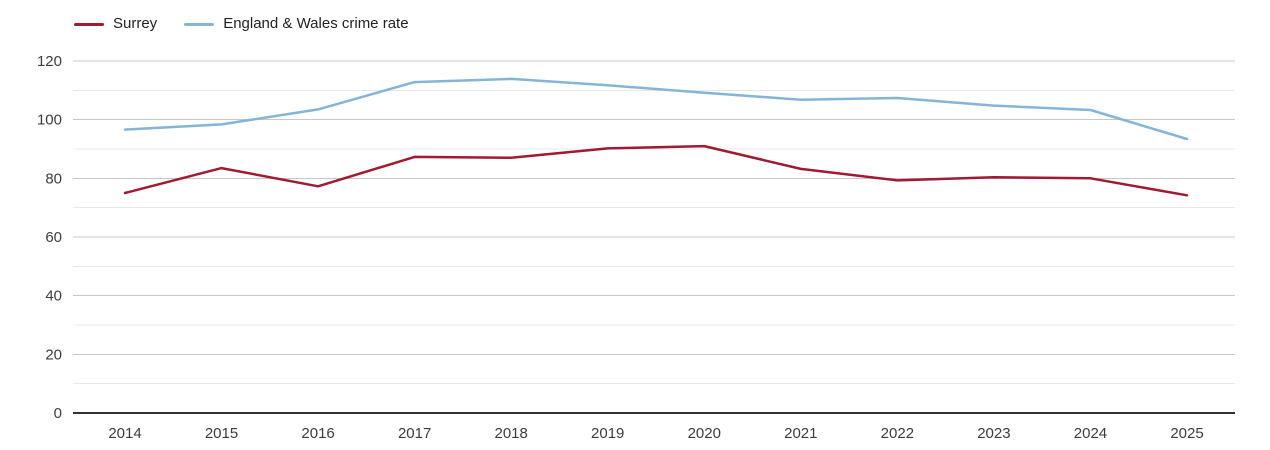  I want to click on chart-legend: Surrey England & Wales crime rate, so click(241, 24).